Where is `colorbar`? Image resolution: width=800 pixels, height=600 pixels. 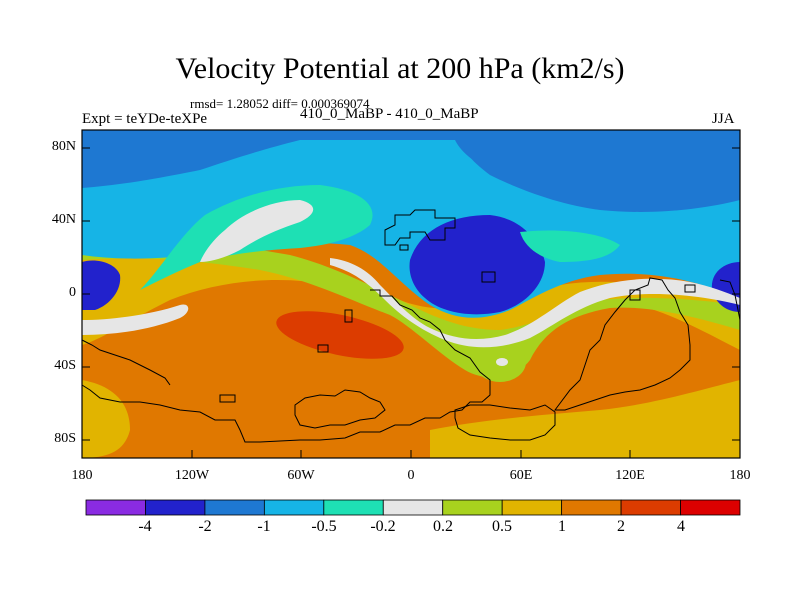
colorbar is located at coordinates (413, 507).